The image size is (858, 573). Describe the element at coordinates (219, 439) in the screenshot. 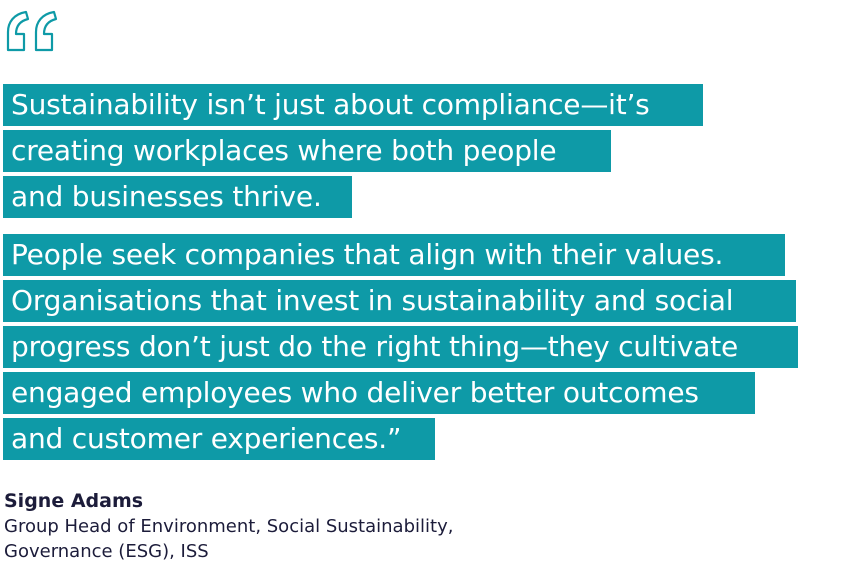

I see `quote-line: and customer experiences.”` at that location.